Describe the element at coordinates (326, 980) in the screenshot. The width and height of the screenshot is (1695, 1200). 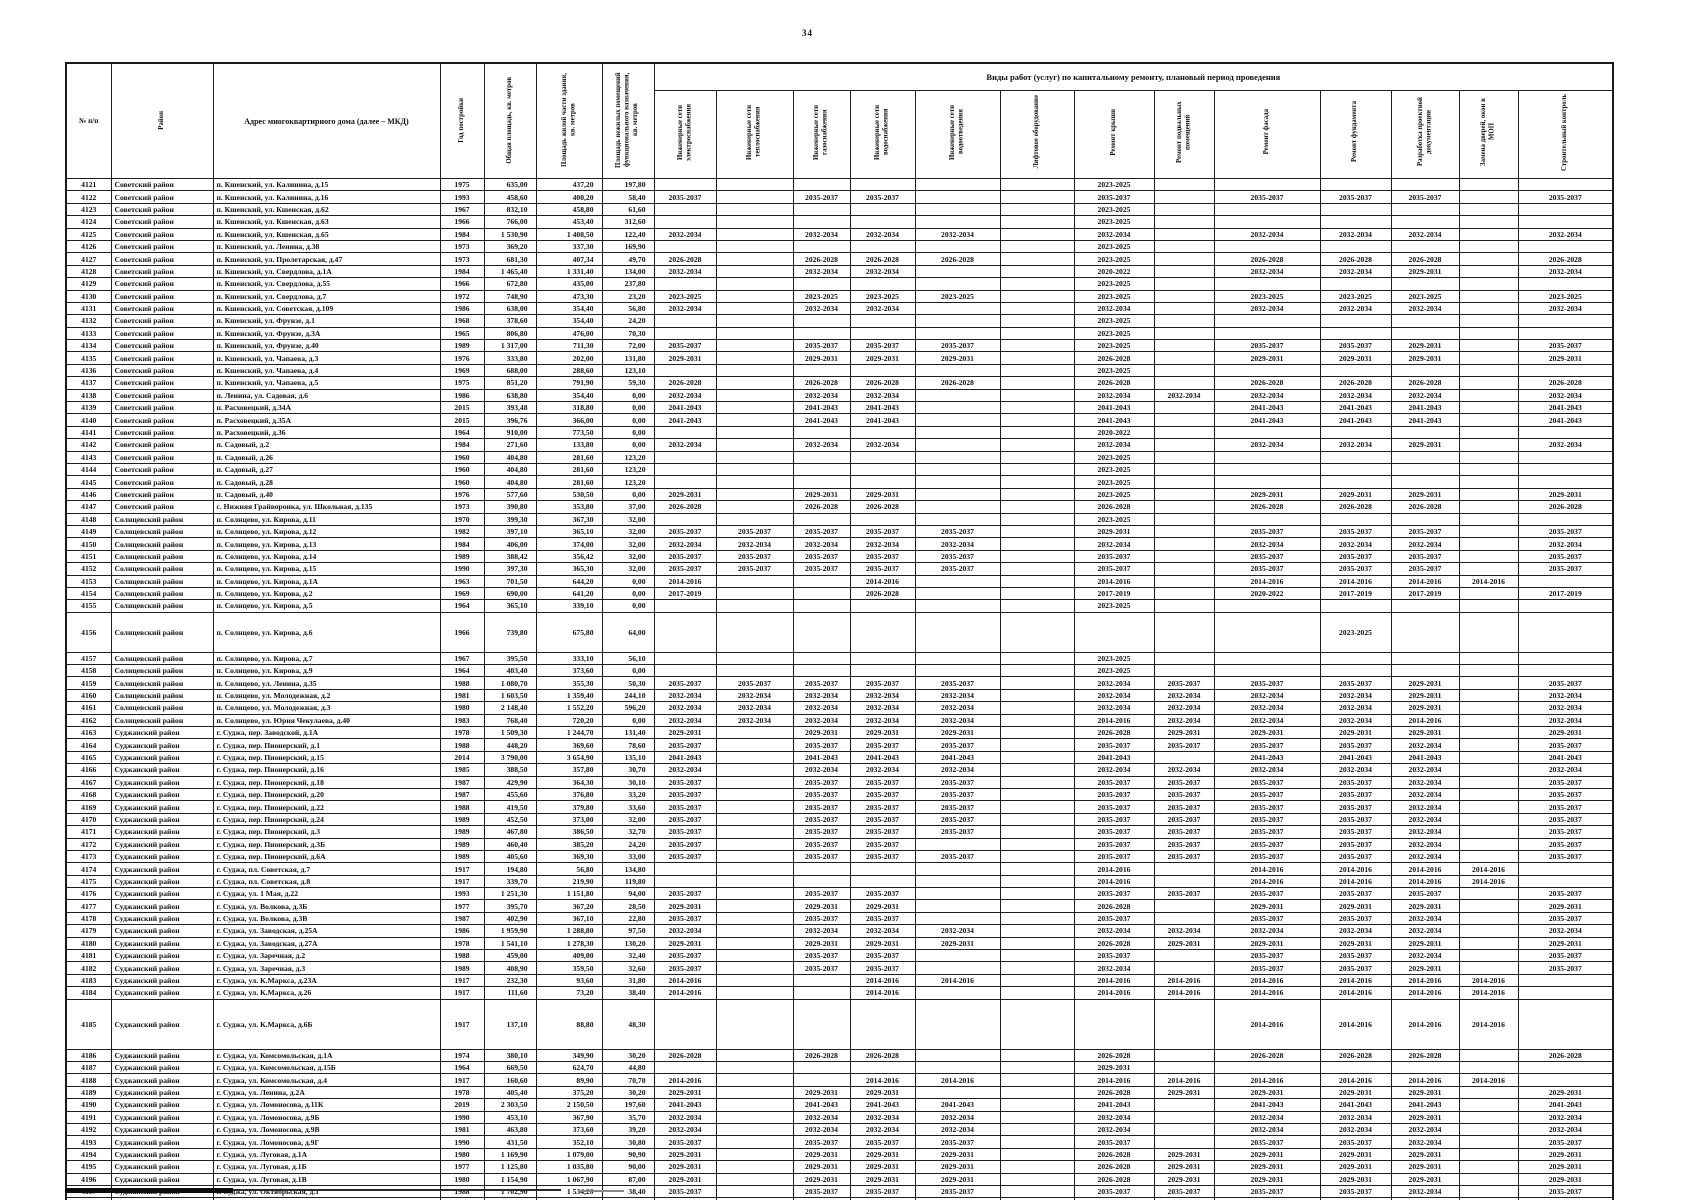
I see `cell: г. Суджа, ул. К.Маркса, д.23А` at that location.